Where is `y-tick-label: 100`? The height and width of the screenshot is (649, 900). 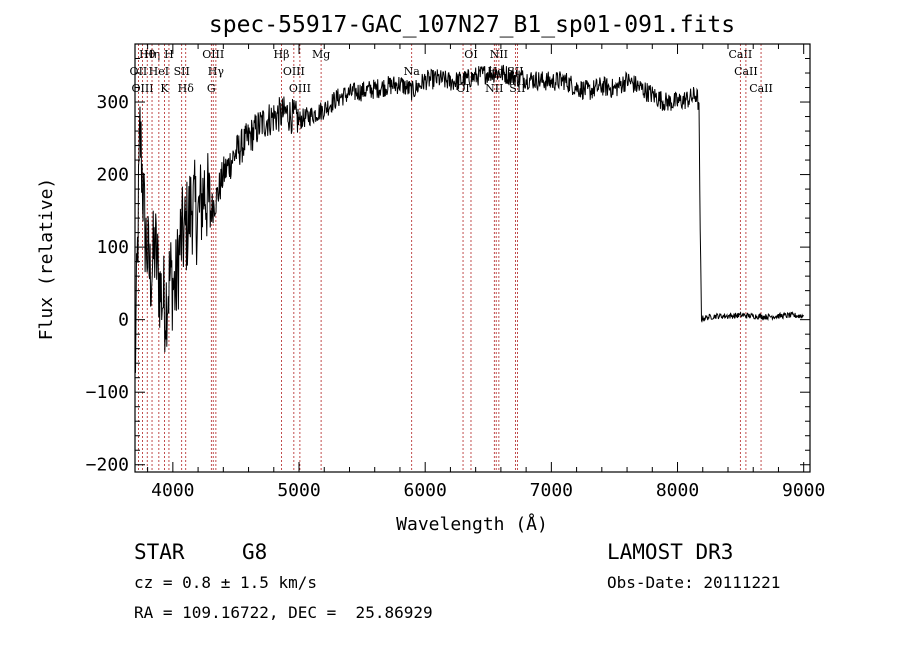 y-tick-label: 100 is located at coordinates (112, 247).